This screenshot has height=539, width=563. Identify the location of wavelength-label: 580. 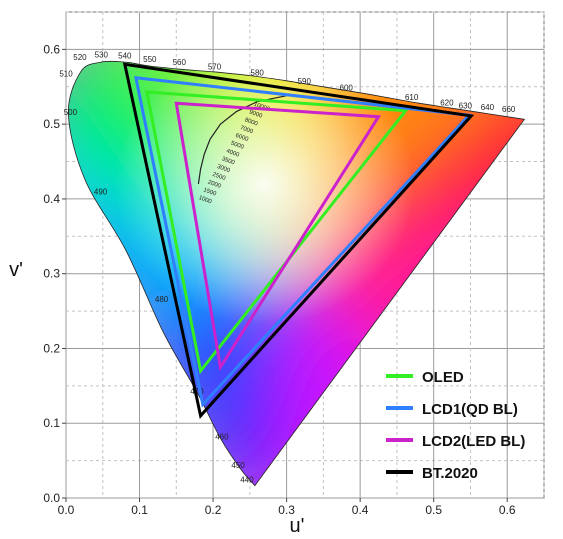
(258, 73).